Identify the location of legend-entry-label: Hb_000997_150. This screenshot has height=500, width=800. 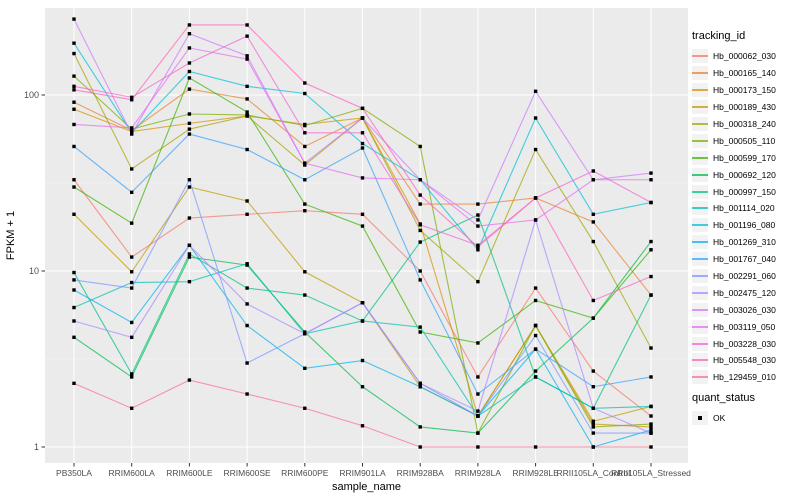
(744, 191).